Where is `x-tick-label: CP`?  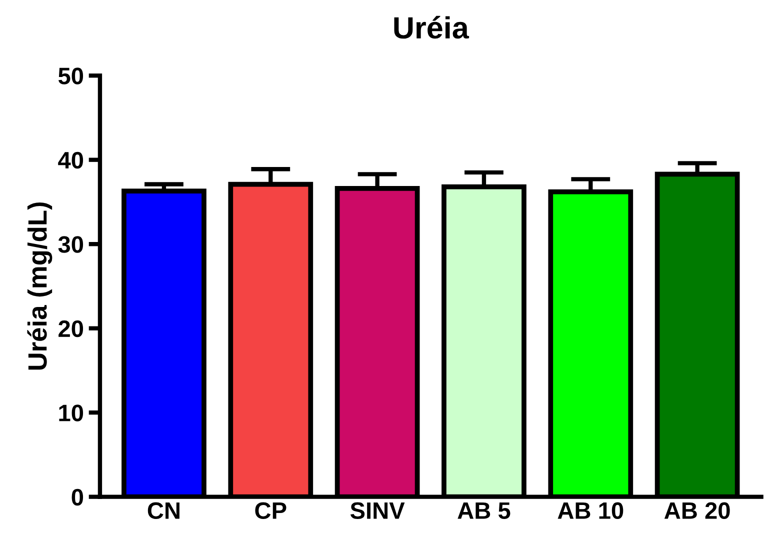 x-tick-label: CP is located at coordinates (270, 511).